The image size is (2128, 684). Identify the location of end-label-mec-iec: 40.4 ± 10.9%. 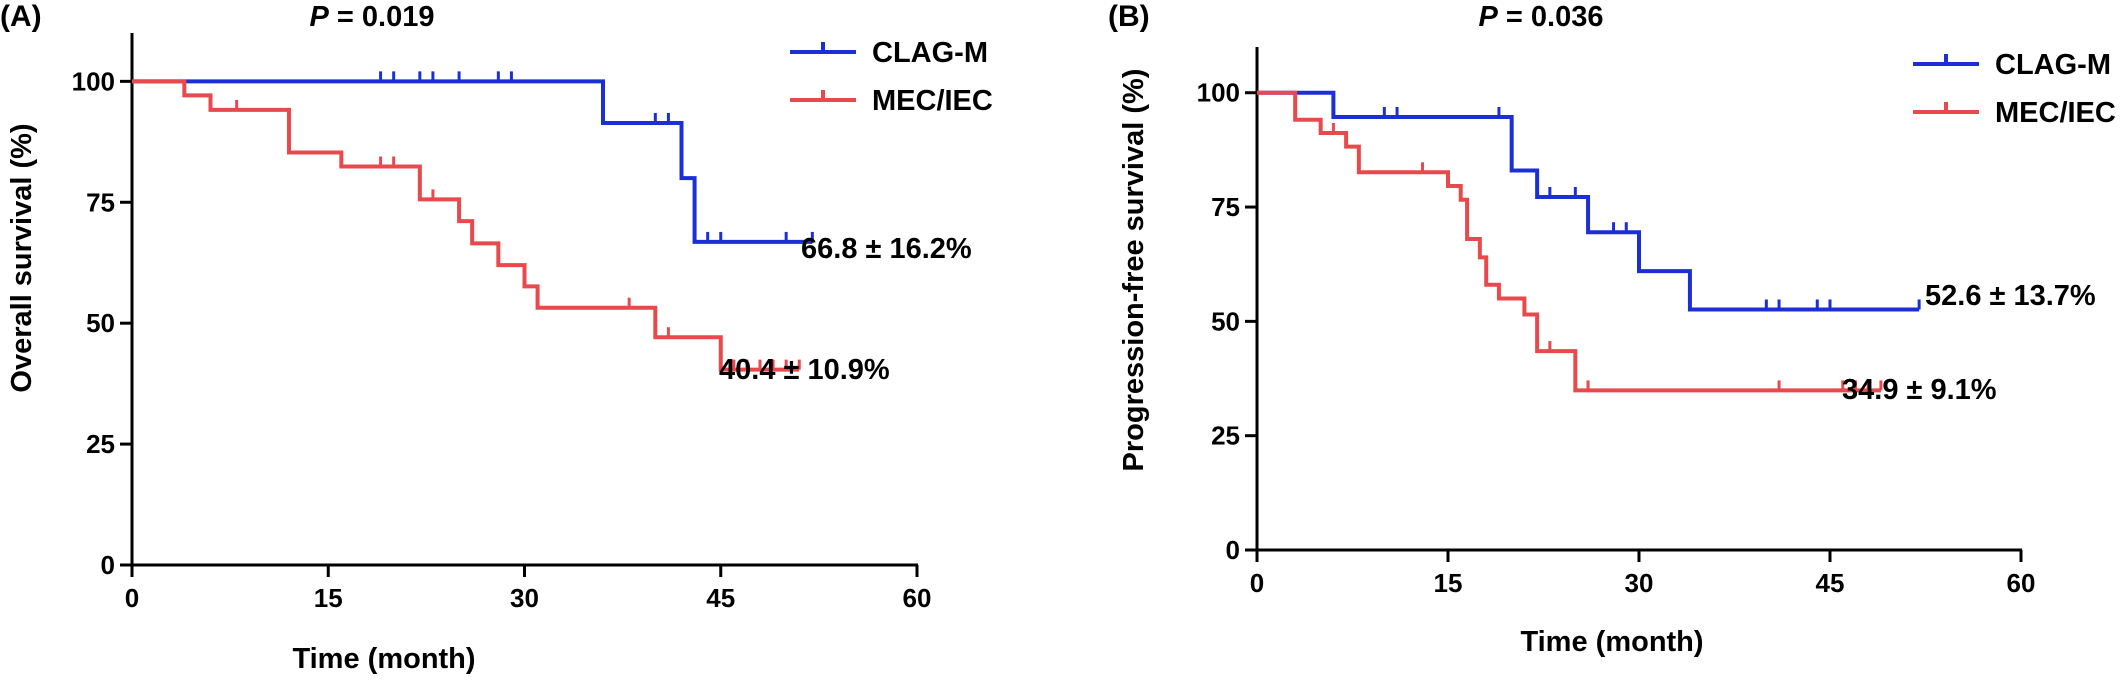
(804, 370).